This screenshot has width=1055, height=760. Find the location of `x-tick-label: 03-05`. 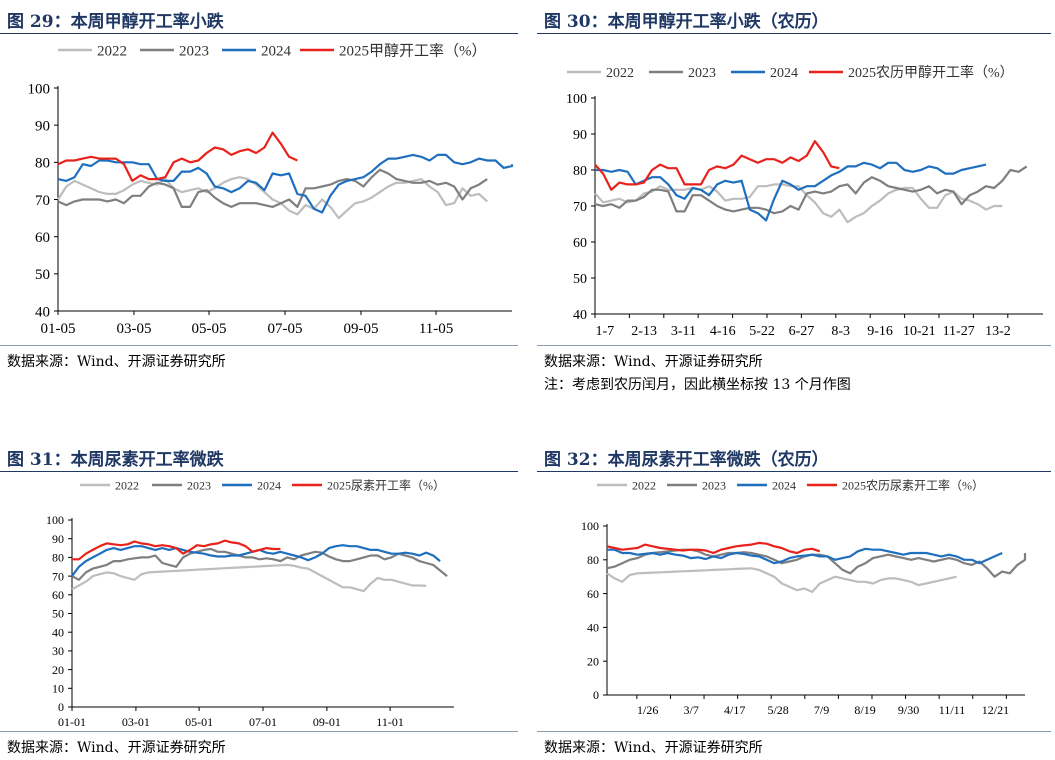

x-tick-label: 03-05 is located at coordinates (133, 329).